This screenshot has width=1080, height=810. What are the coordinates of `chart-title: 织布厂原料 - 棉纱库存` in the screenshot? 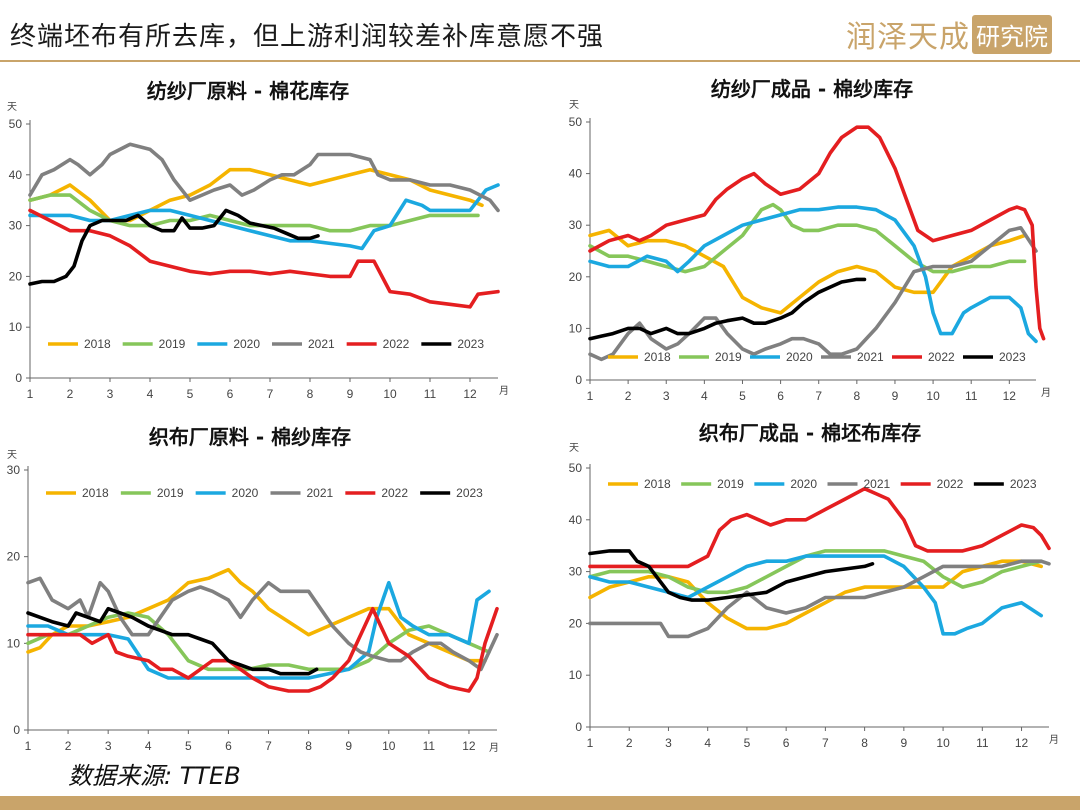 It's located at (250, 437).